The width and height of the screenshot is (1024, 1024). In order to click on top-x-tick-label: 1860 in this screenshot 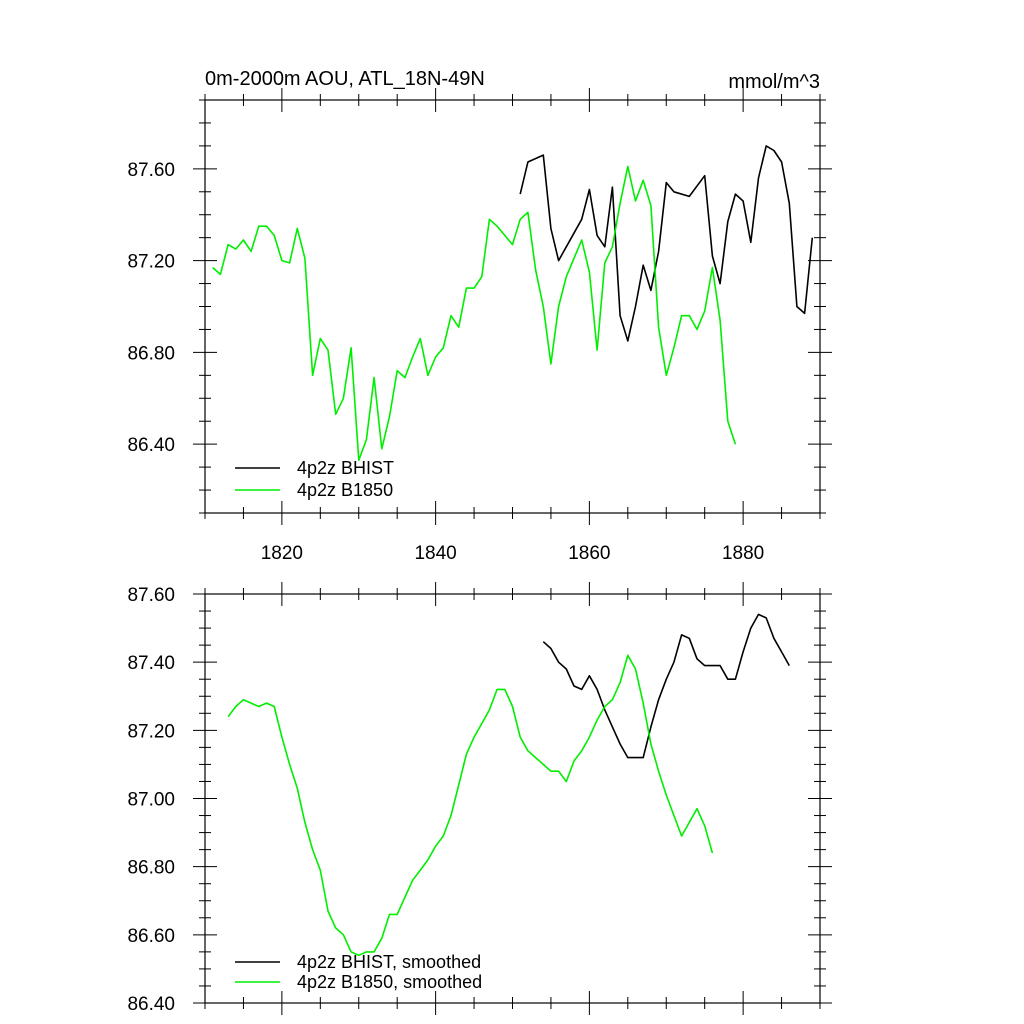, I will do `click(589, 553)`.